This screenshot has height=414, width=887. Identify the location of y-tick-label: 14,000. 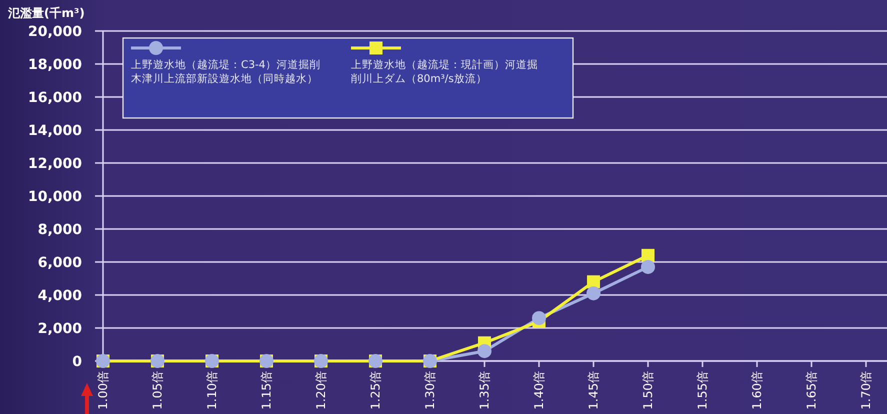
(55, 131).